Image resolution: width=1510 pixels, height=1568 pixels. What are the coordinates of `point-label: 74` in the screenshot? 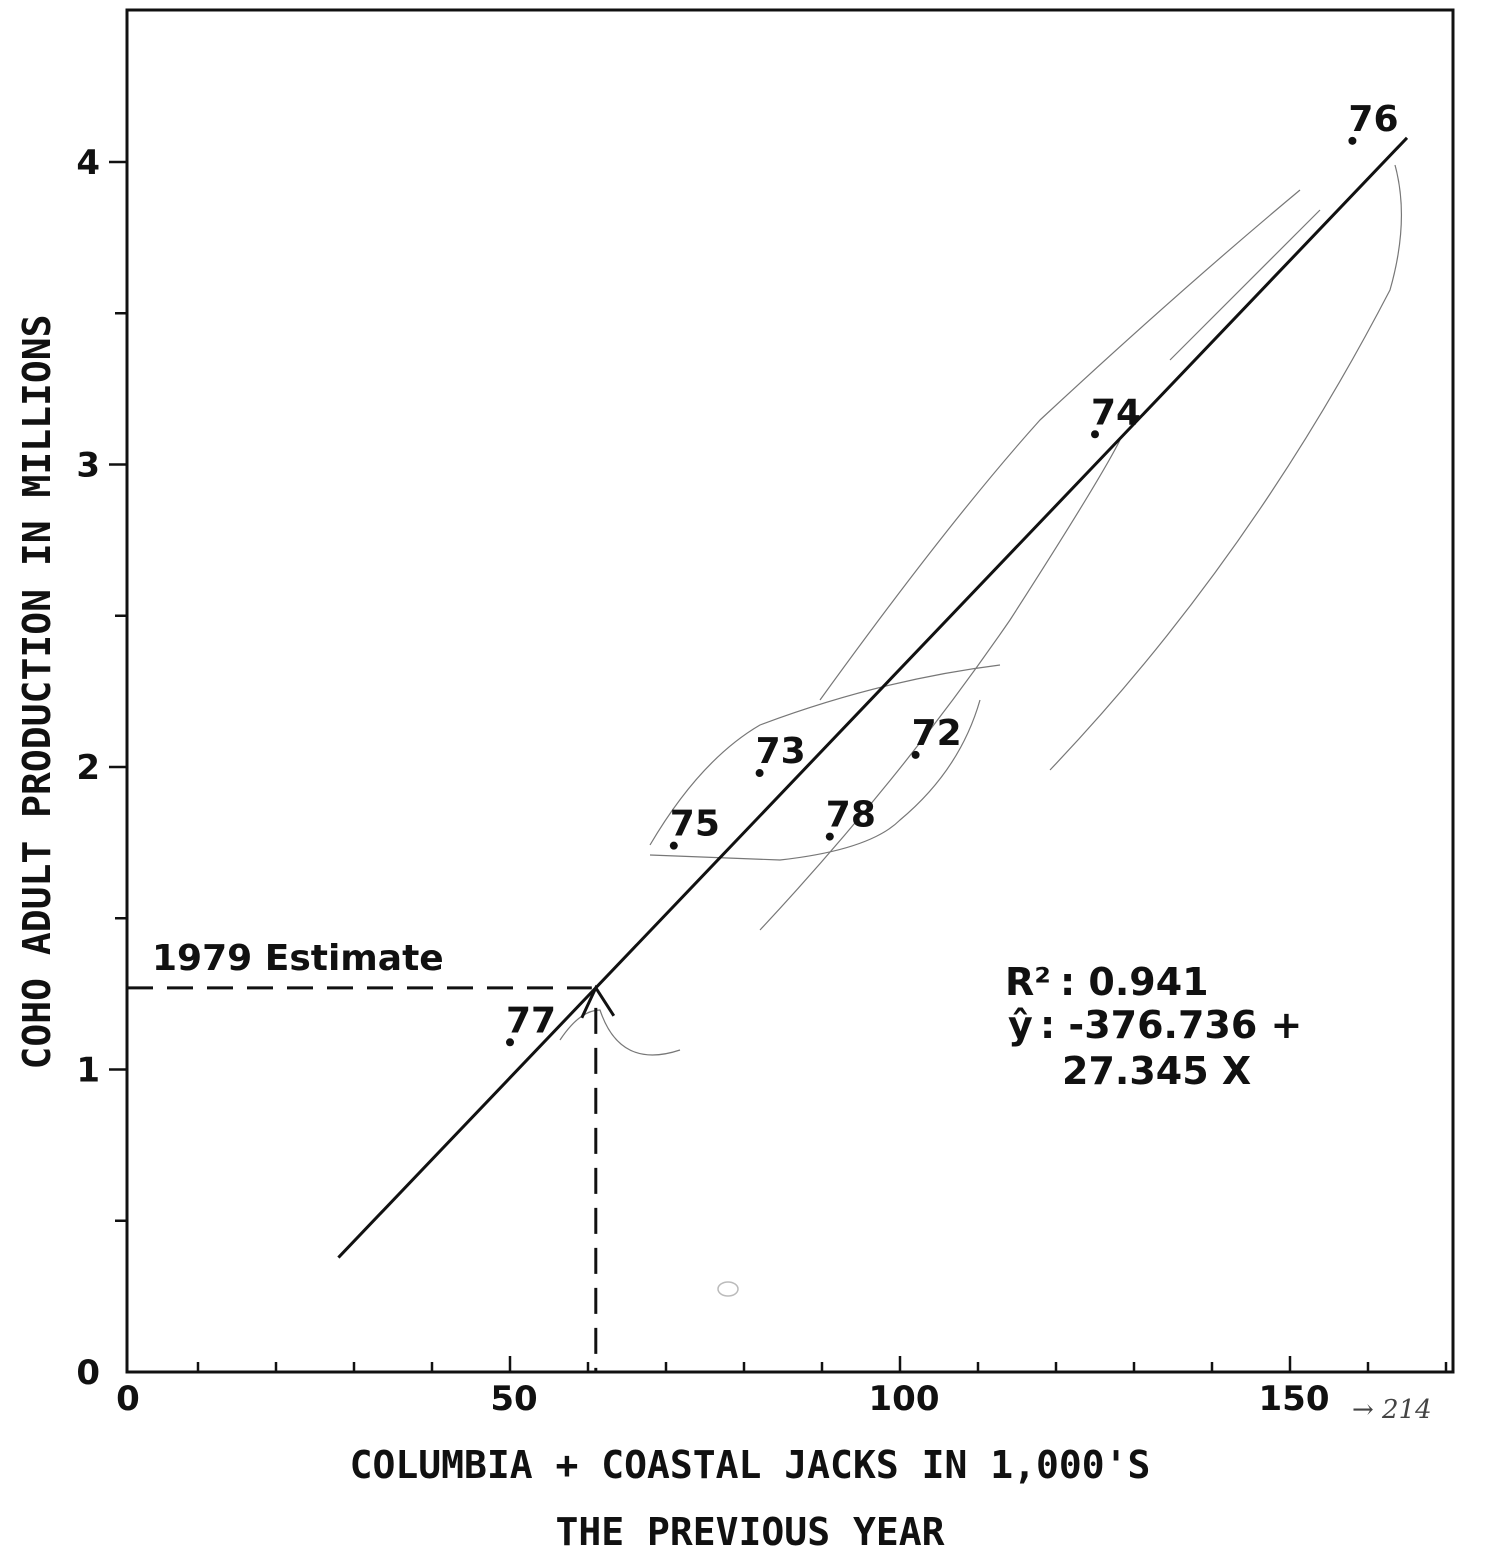 It's located at (1116, 412).